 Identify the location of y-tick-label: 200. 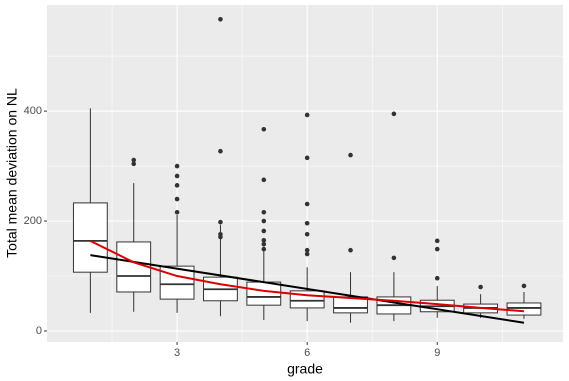
(33, 221).